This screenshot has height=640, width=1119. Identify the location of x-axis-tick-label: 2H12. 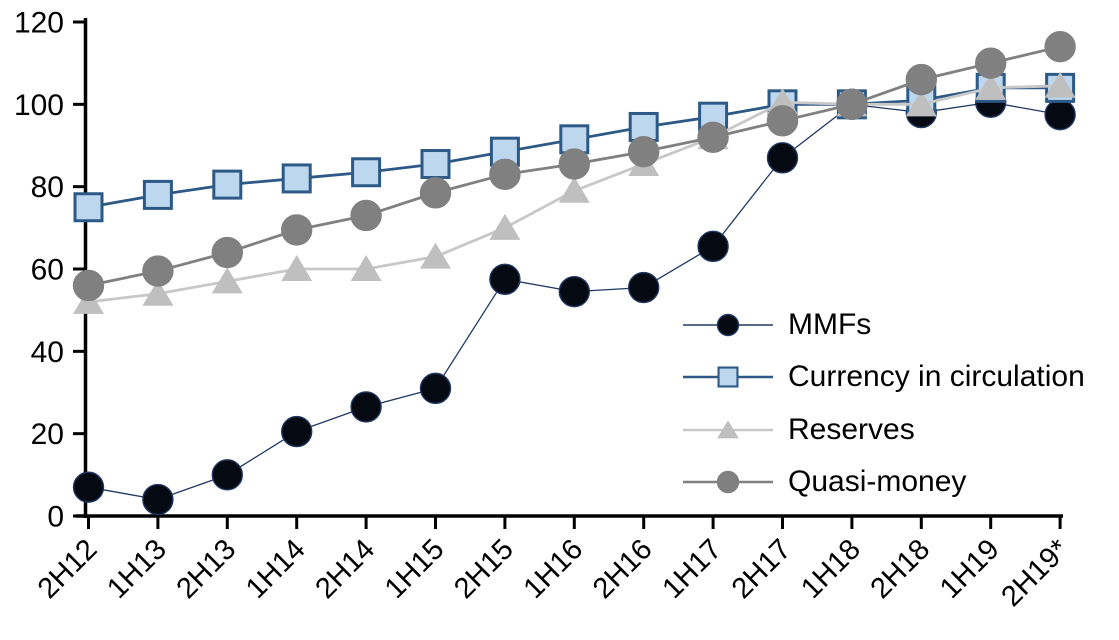
(68, 569).